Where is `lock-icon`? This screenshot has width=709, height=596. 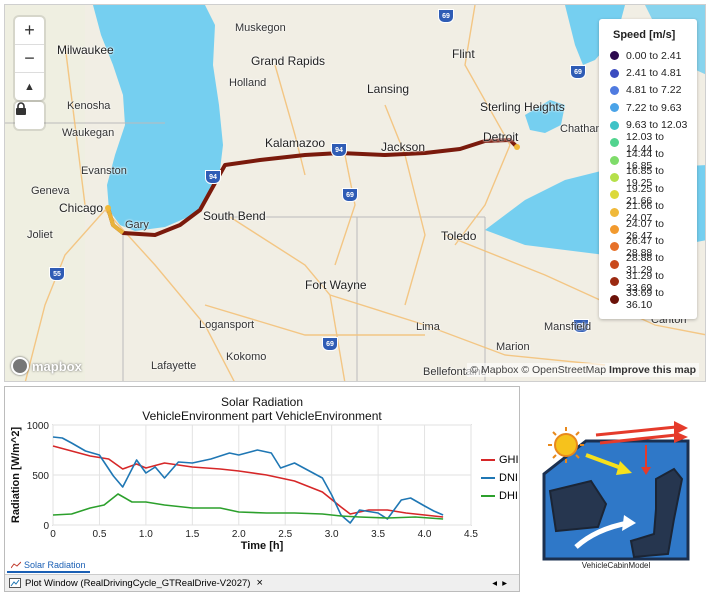 lock-icon is located at coordinates (21, 108).